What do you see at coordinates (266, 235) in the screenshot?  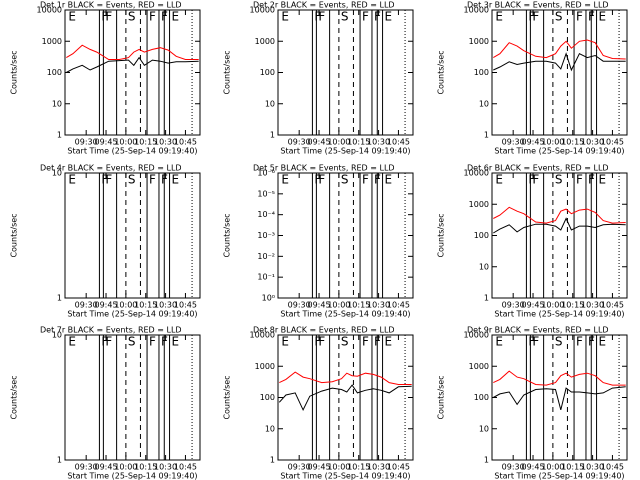 I see `y-tick-label: 10⁻³` at bounding box center [266, 235].